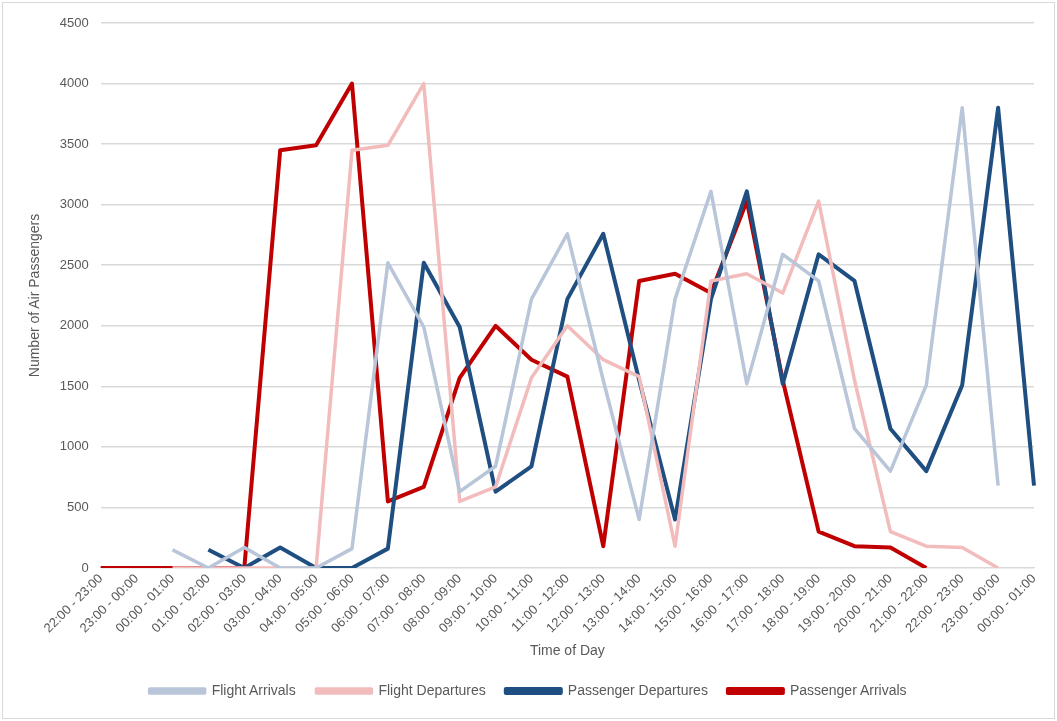 The height and width of the screenshot is (721, 1057). I want to click on legend-label: Passenger Departures, so click(637, 689).